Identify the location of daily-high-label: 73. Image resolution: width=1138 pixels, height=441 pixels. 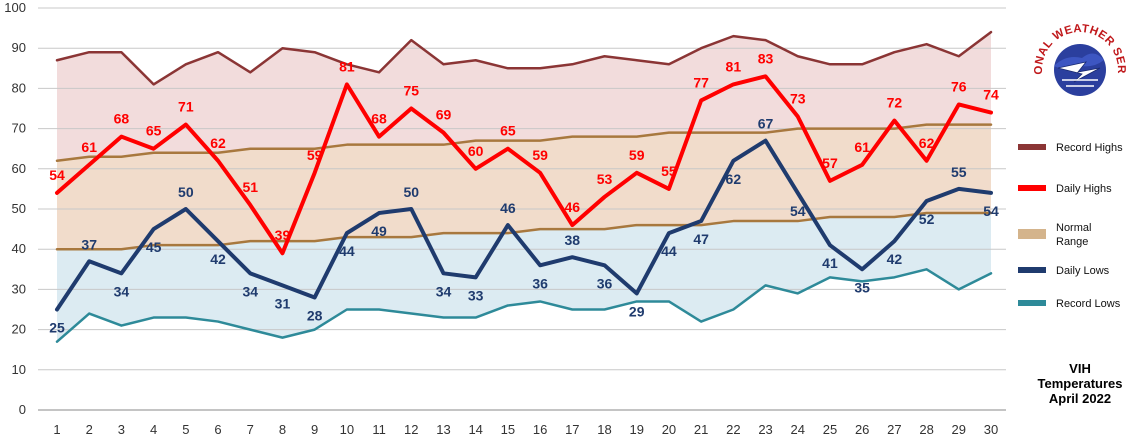
(798, 99).